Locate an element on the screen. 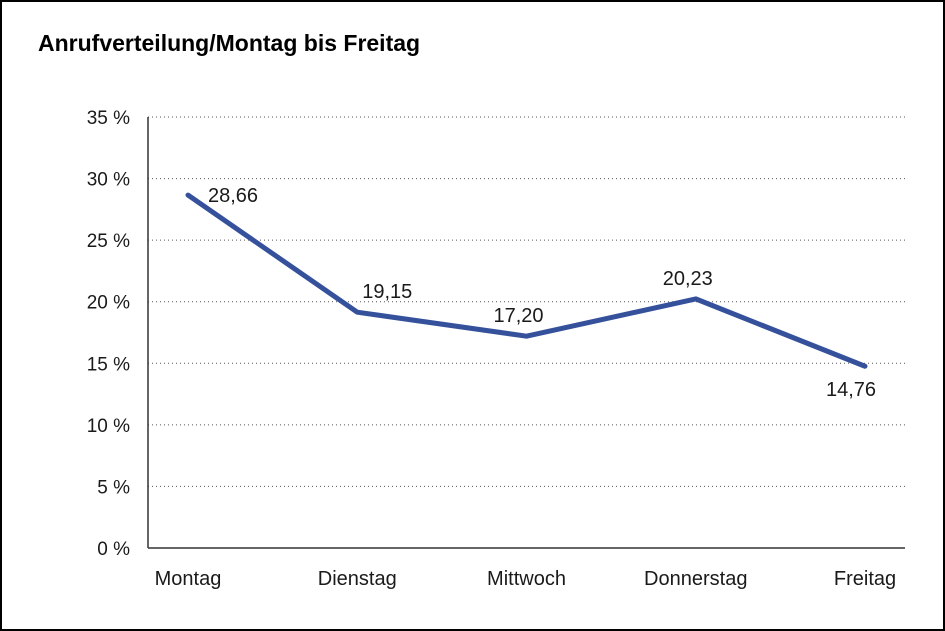  x-category-label: Montag is located at coordinates (188, 579).